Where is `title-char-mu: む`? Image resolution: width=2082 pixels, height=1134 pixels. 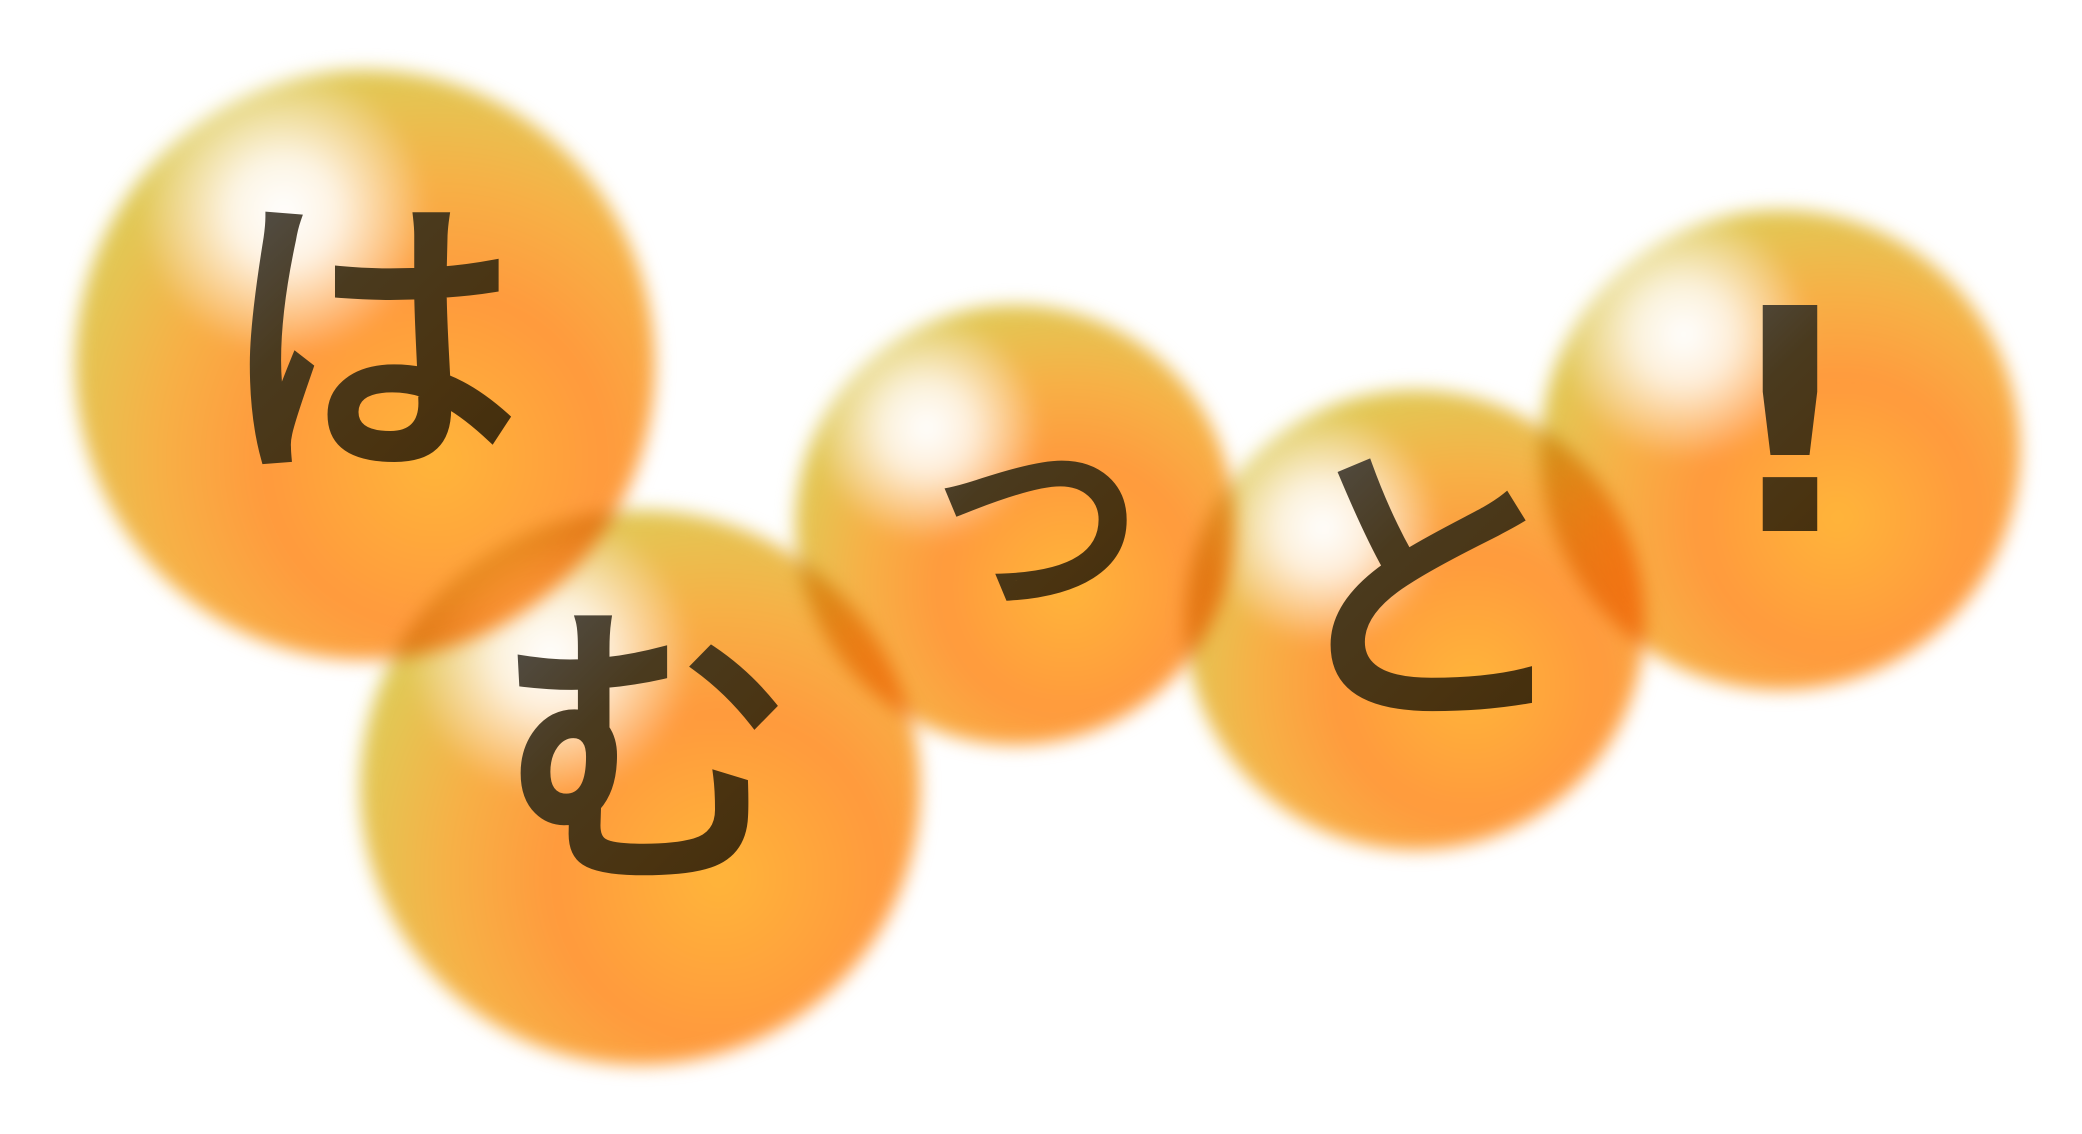
title-char-mu: む is located at coordinates (645, 770).